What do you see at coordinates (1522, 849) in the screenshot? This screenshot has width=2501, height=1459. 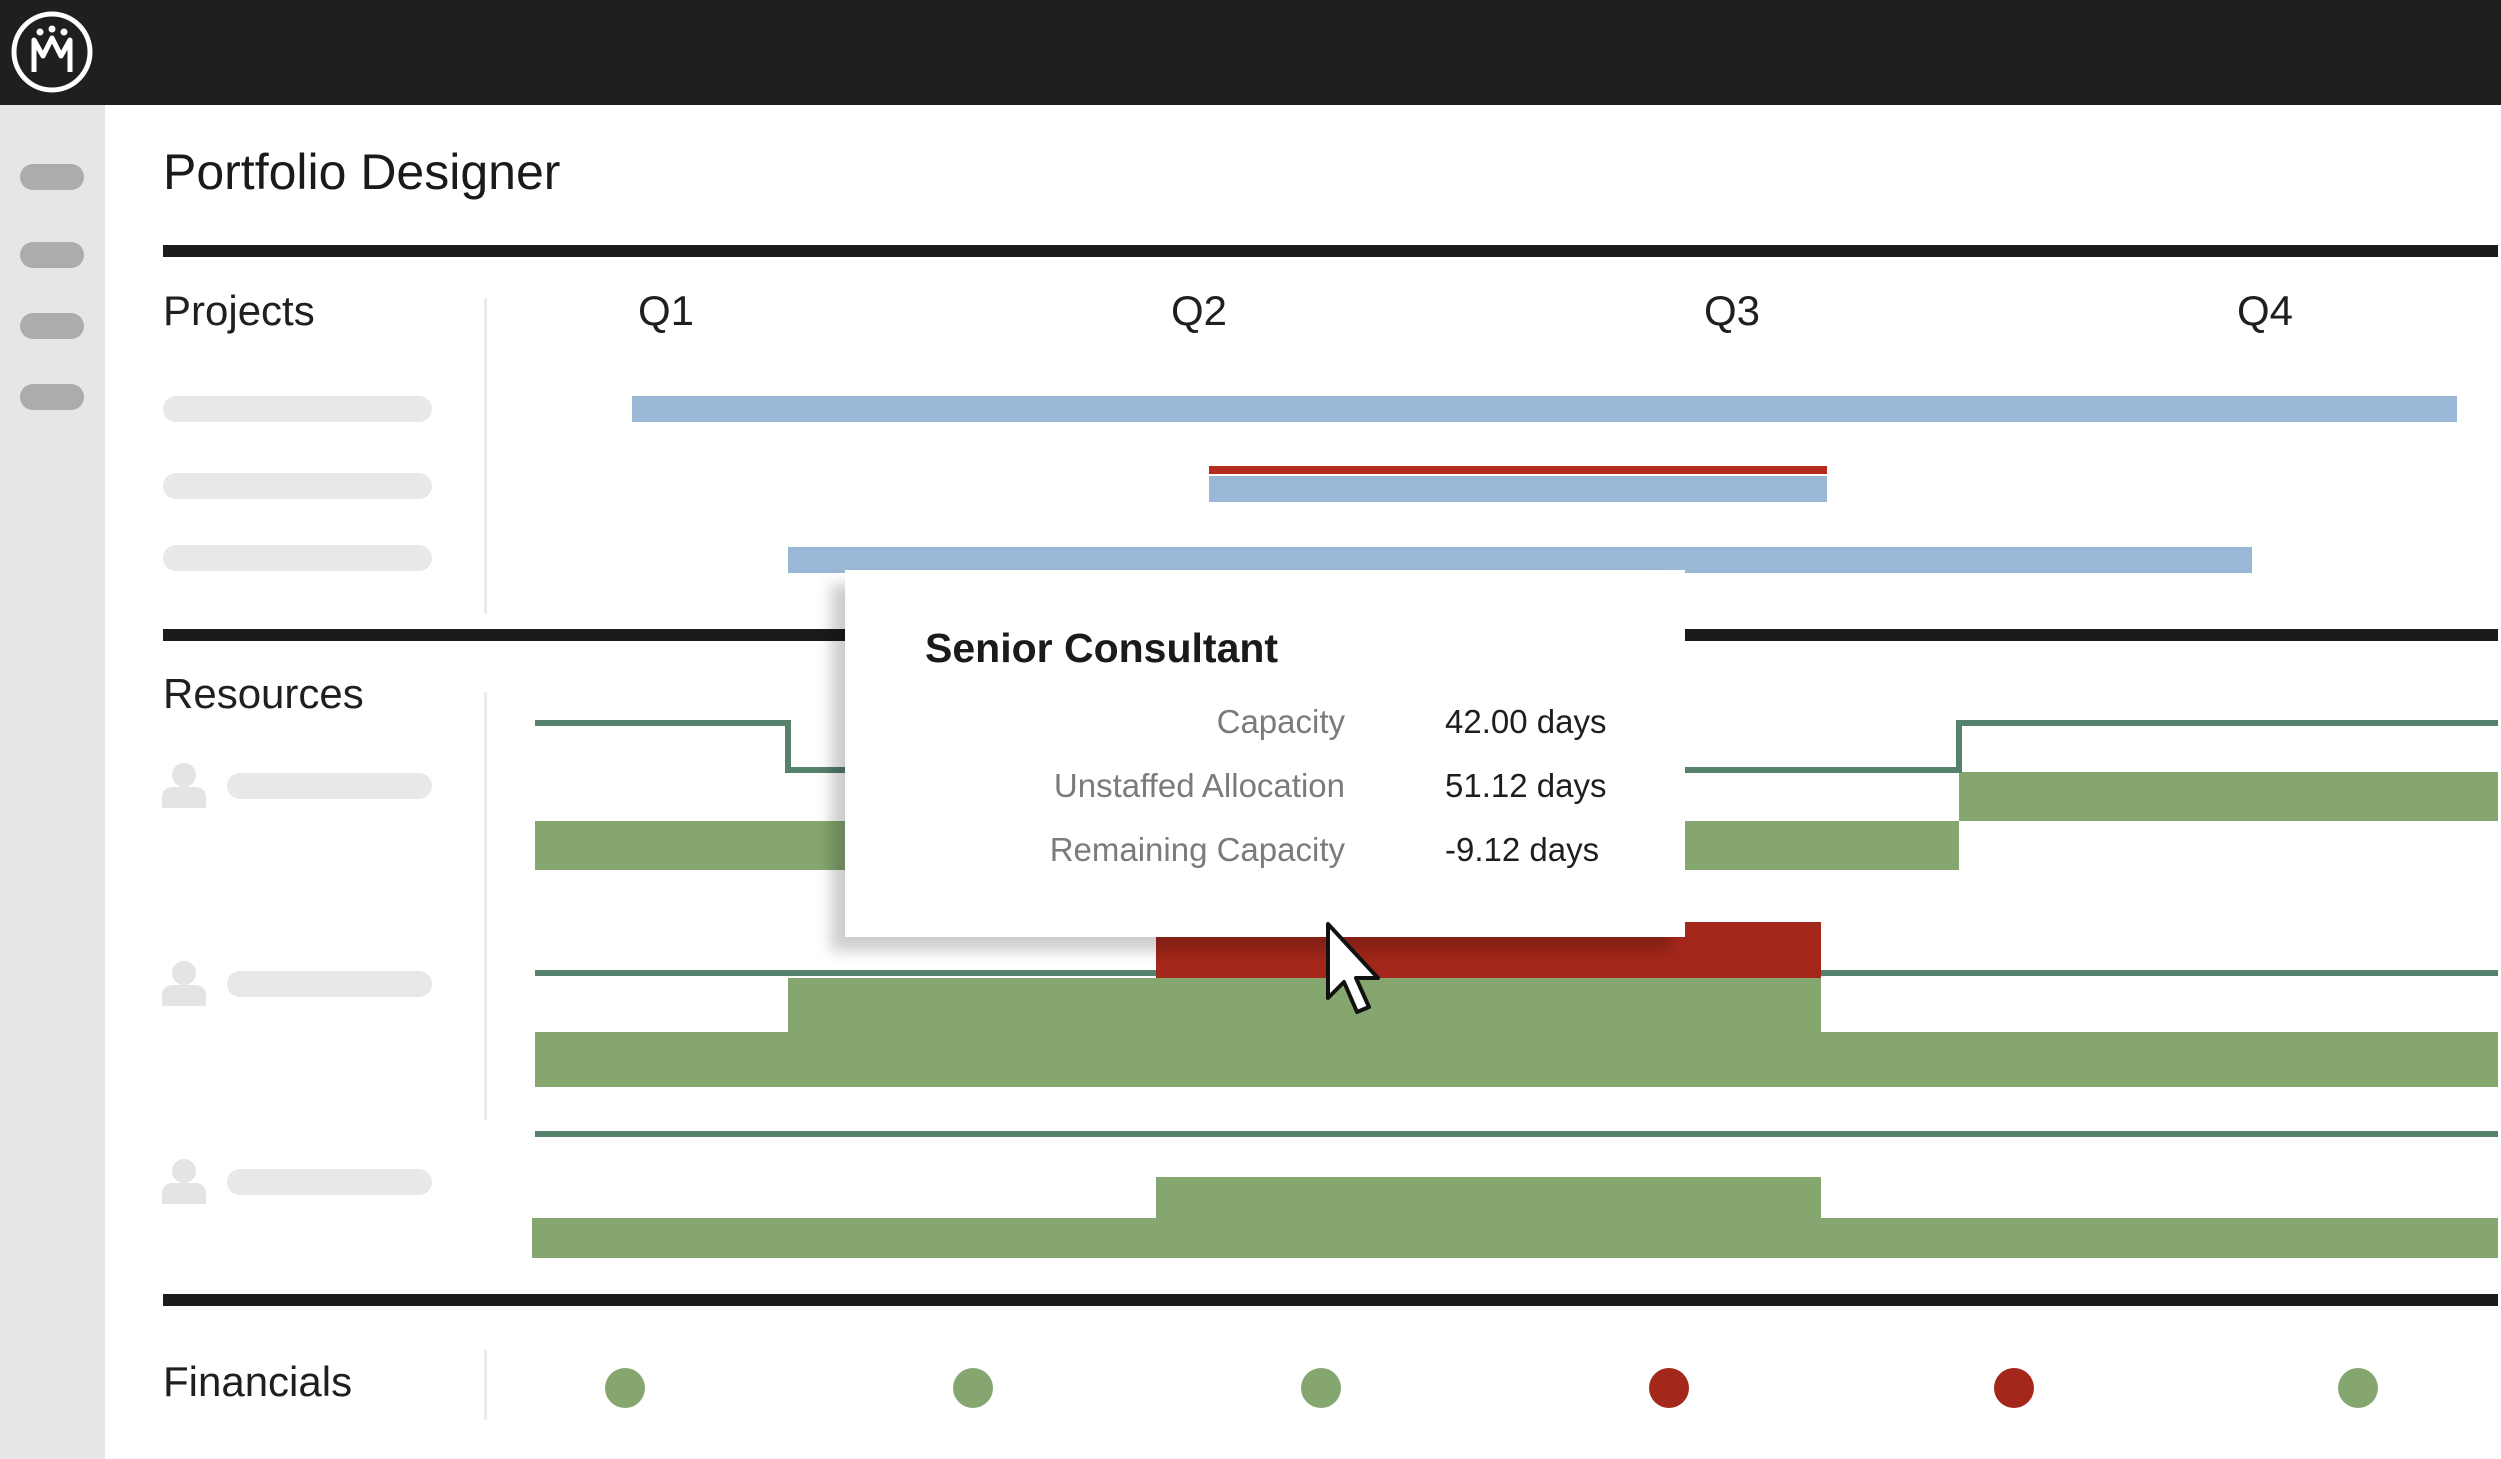 I see `tooltip-remaining-value: -9.12 days` at bounding box center [1522, 849].